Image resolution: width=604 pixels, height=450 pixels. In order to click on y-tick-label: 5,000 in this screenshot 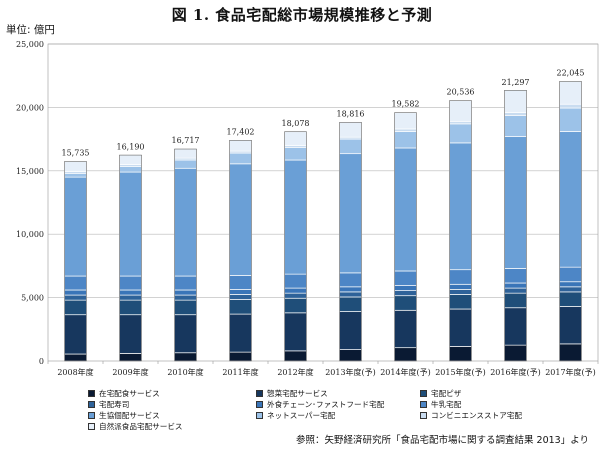, I will do `click(32, 298)`.